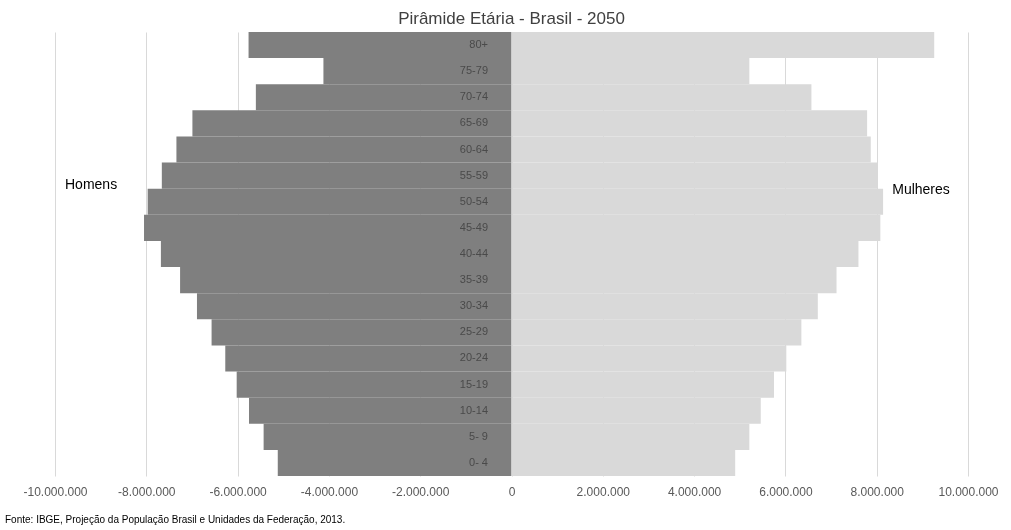  Describe the element at coordinates (238, 491) in the screenshot. I see `x-tick-label: -6.000.000` at that location.